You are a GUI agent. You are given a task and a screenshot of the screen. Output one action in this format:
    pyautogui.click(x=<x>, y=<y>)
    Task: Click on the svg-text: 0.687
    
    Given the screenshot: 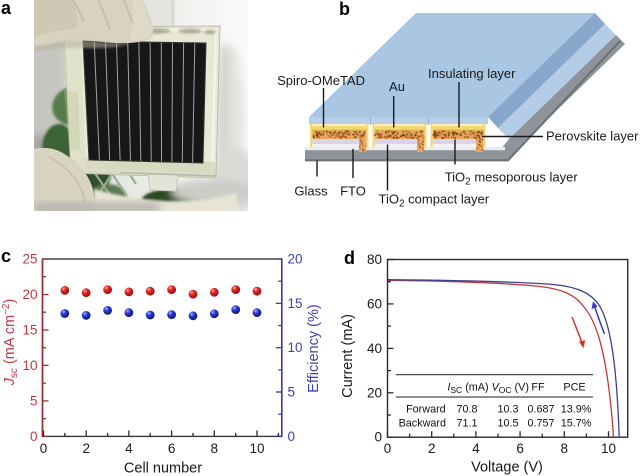 What is the action you would take?
    pyautogui.click(x=540, y=410)
    